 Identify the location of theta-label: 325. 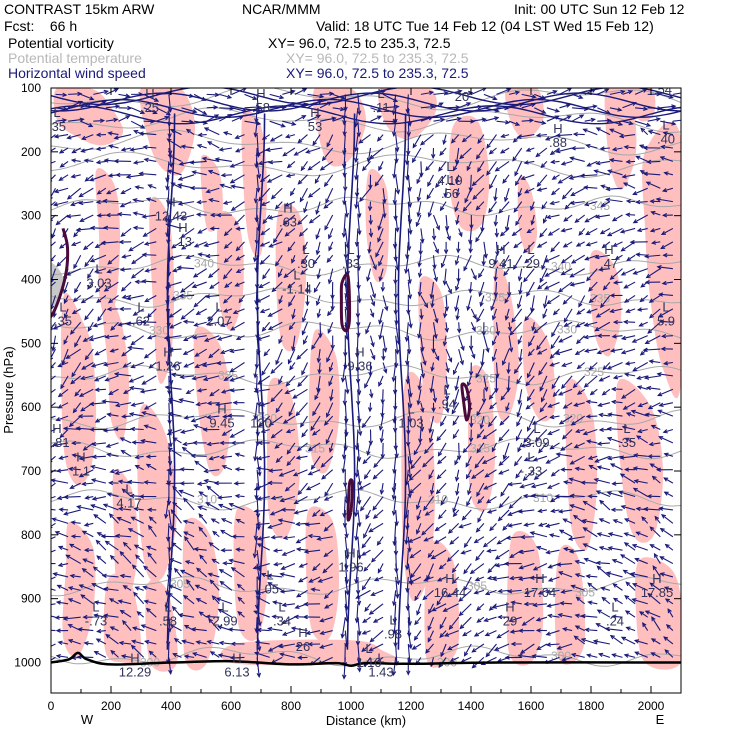
(594, 372).